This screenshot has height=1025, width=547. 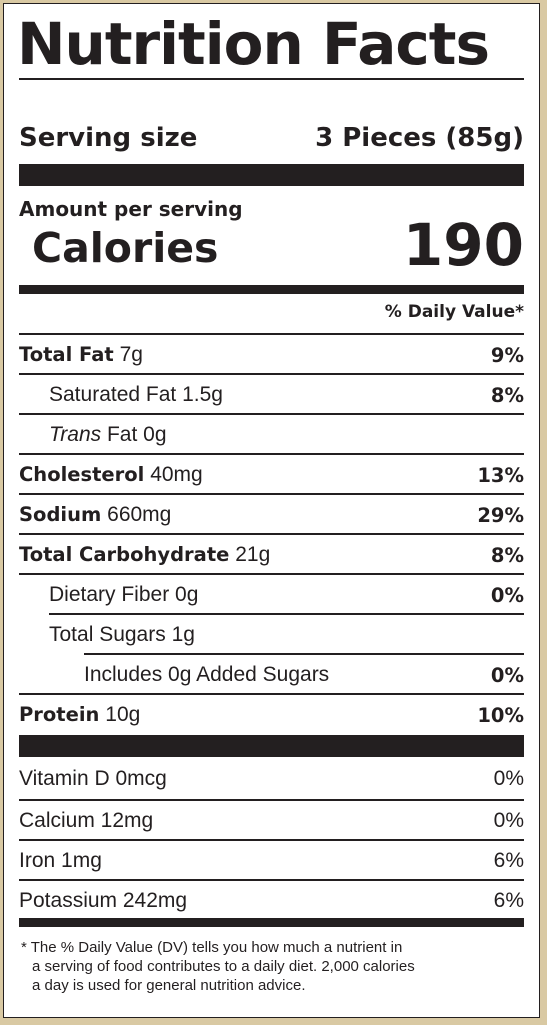 What do you see at coordinates (113, 394) in the screenshot?
I see `nutrient-name: Saturated Fat` at bounding box center [113, 394].